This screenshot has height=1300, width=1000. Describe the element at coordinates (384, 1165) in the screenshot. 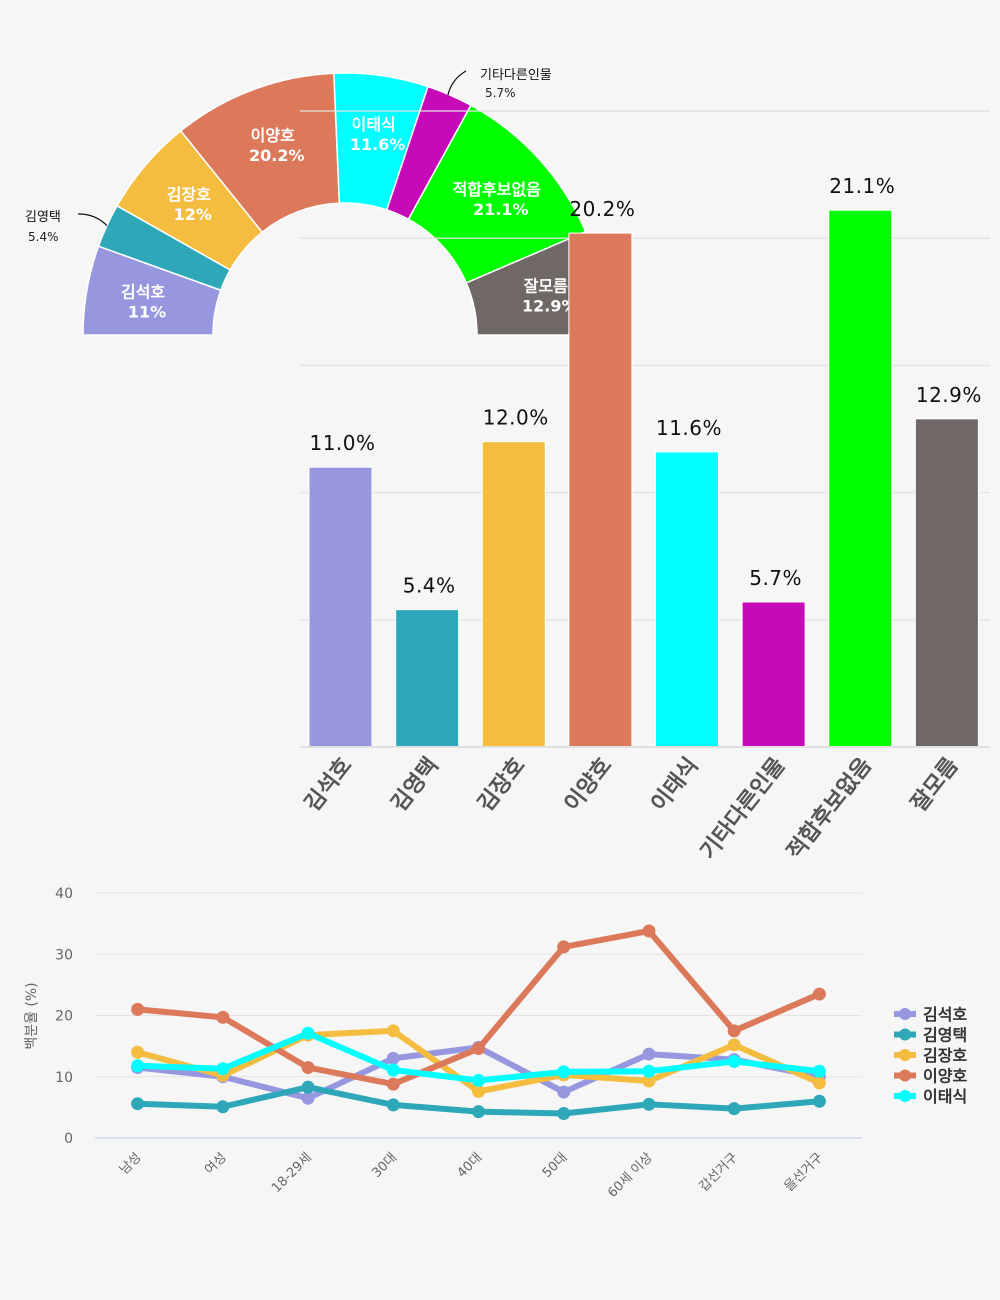

I see `x-tick-label: 30대` at that location.